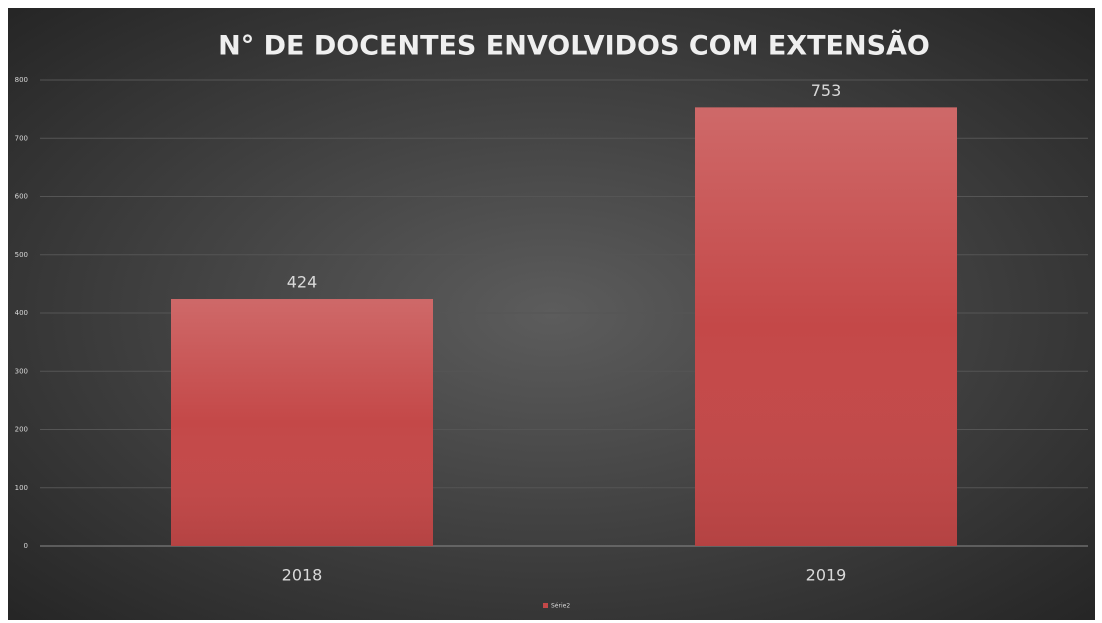  I want to click on y-tick-label: 400, so click(21, 313).